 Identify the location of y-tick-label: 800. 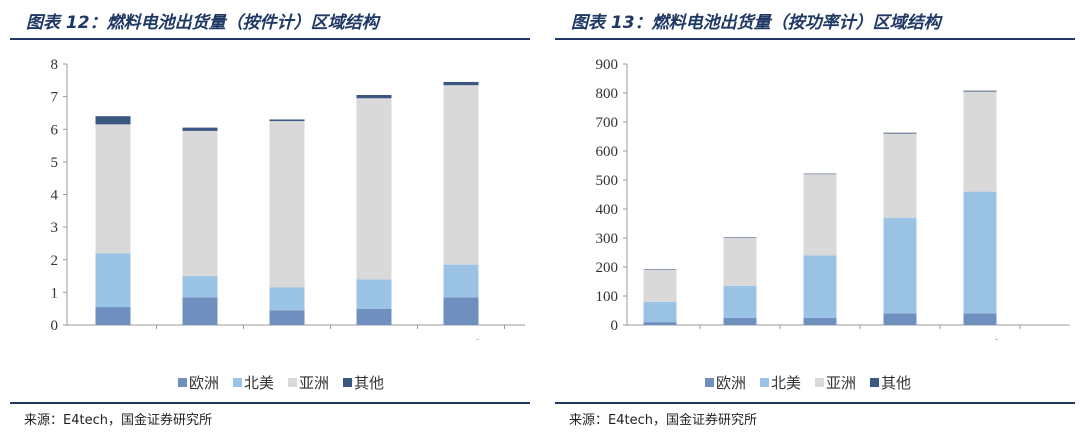
(607, 94).